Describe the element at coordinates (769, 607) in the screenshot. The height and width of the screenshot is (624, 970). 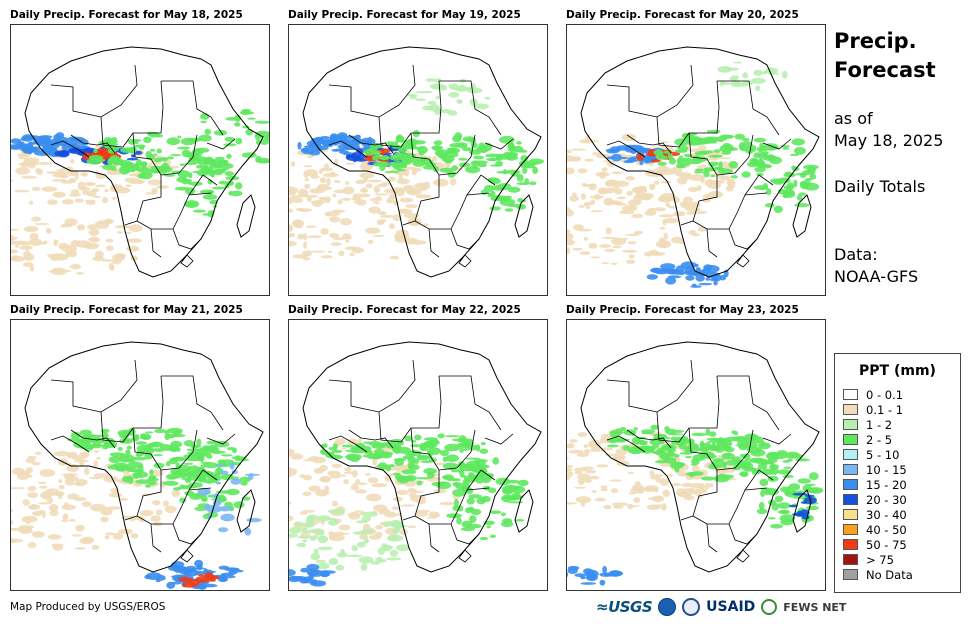
I see `fews-globe-icon` at that location.